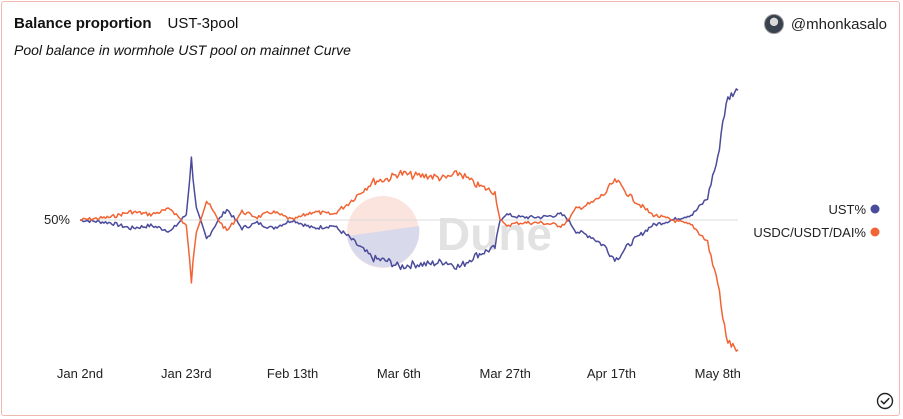  Describe the element at coordinates (383, 247) in the screenshot. I see `watermark-logo-shade` at that location.